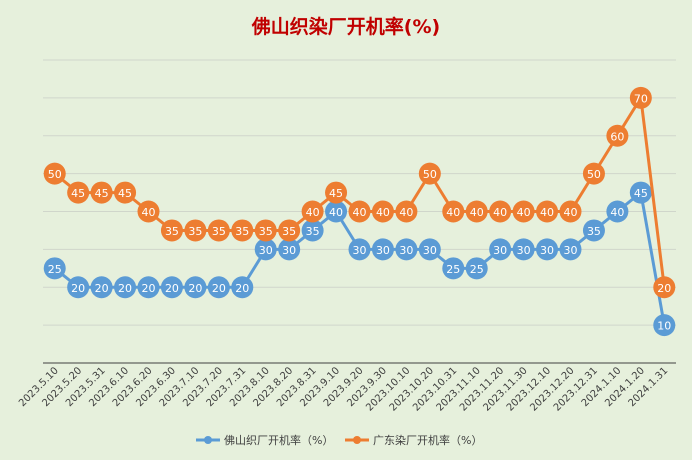 The image size is (692, 460). What do you see at coordinates (339, 440) in the screenshot?
I see `legend: 佛山织厂开机率（%） 广东染厂开机率（%）` at bounding box center [339, 440].